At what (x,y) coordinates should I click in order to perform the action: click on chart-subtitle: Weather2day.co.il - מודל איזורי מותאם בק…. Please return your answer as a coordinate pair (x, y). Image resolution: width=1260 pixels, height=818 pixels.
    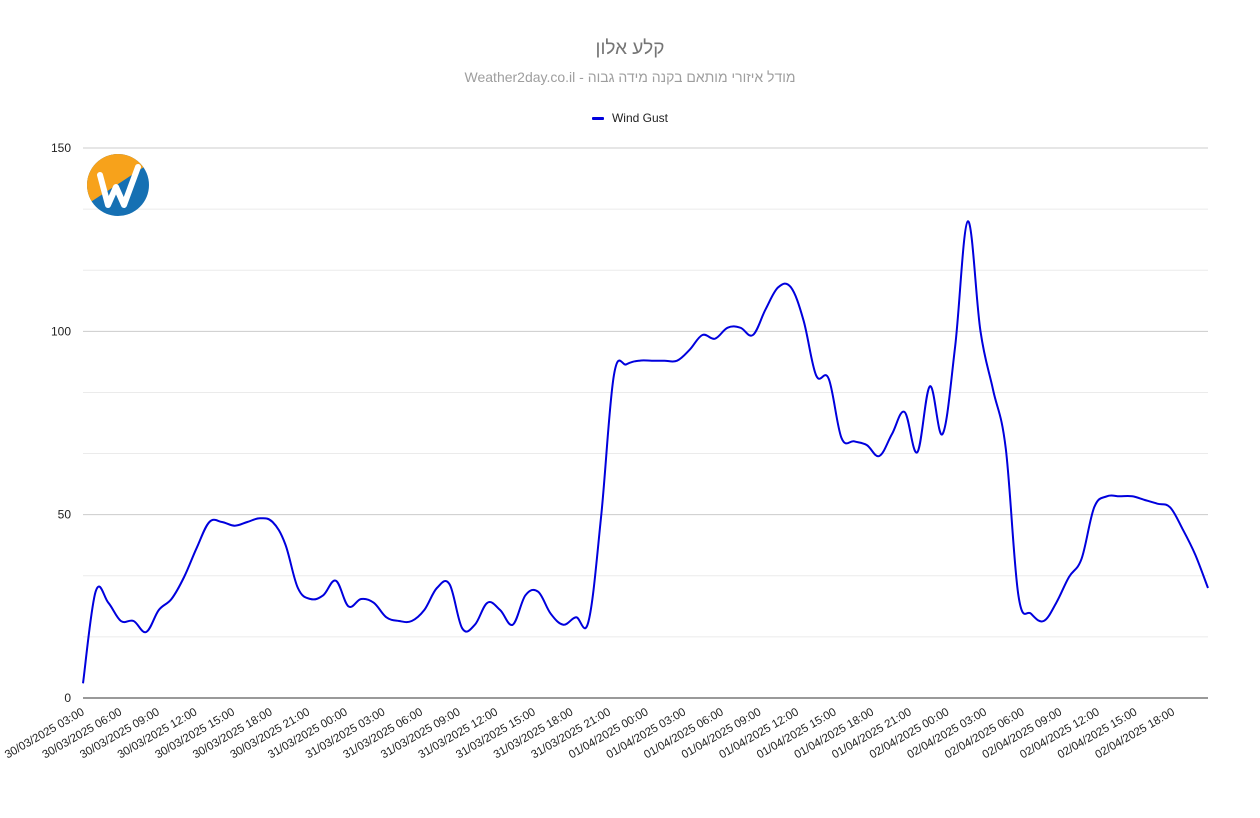
    Looking at the image, I should click on (630, 77).